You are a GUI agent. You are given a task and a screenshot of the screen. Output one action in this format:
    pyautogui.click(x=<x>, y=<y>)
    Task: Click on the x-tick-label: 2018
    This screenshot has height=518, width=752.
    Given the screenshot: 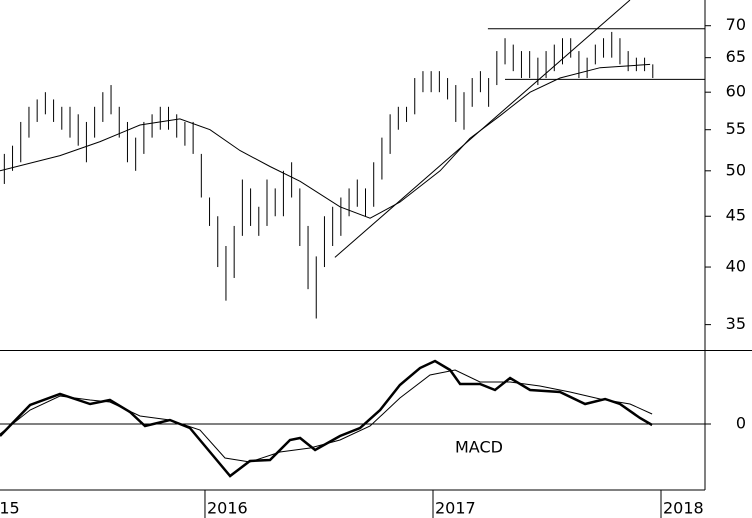 What is the action you would take?
    pyautogui.click(x=683, y=508)
    